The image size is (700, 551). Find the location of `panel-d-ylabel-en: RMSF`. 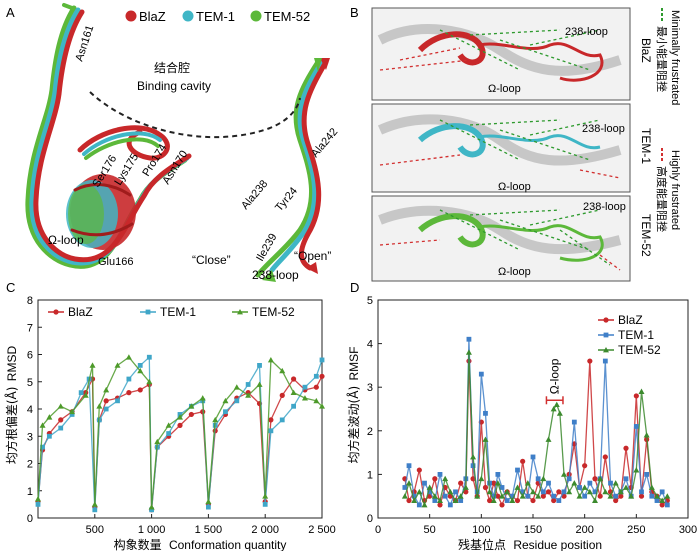

panel-d-ylabel-en: RMSF is located at coordinates (354, 364).